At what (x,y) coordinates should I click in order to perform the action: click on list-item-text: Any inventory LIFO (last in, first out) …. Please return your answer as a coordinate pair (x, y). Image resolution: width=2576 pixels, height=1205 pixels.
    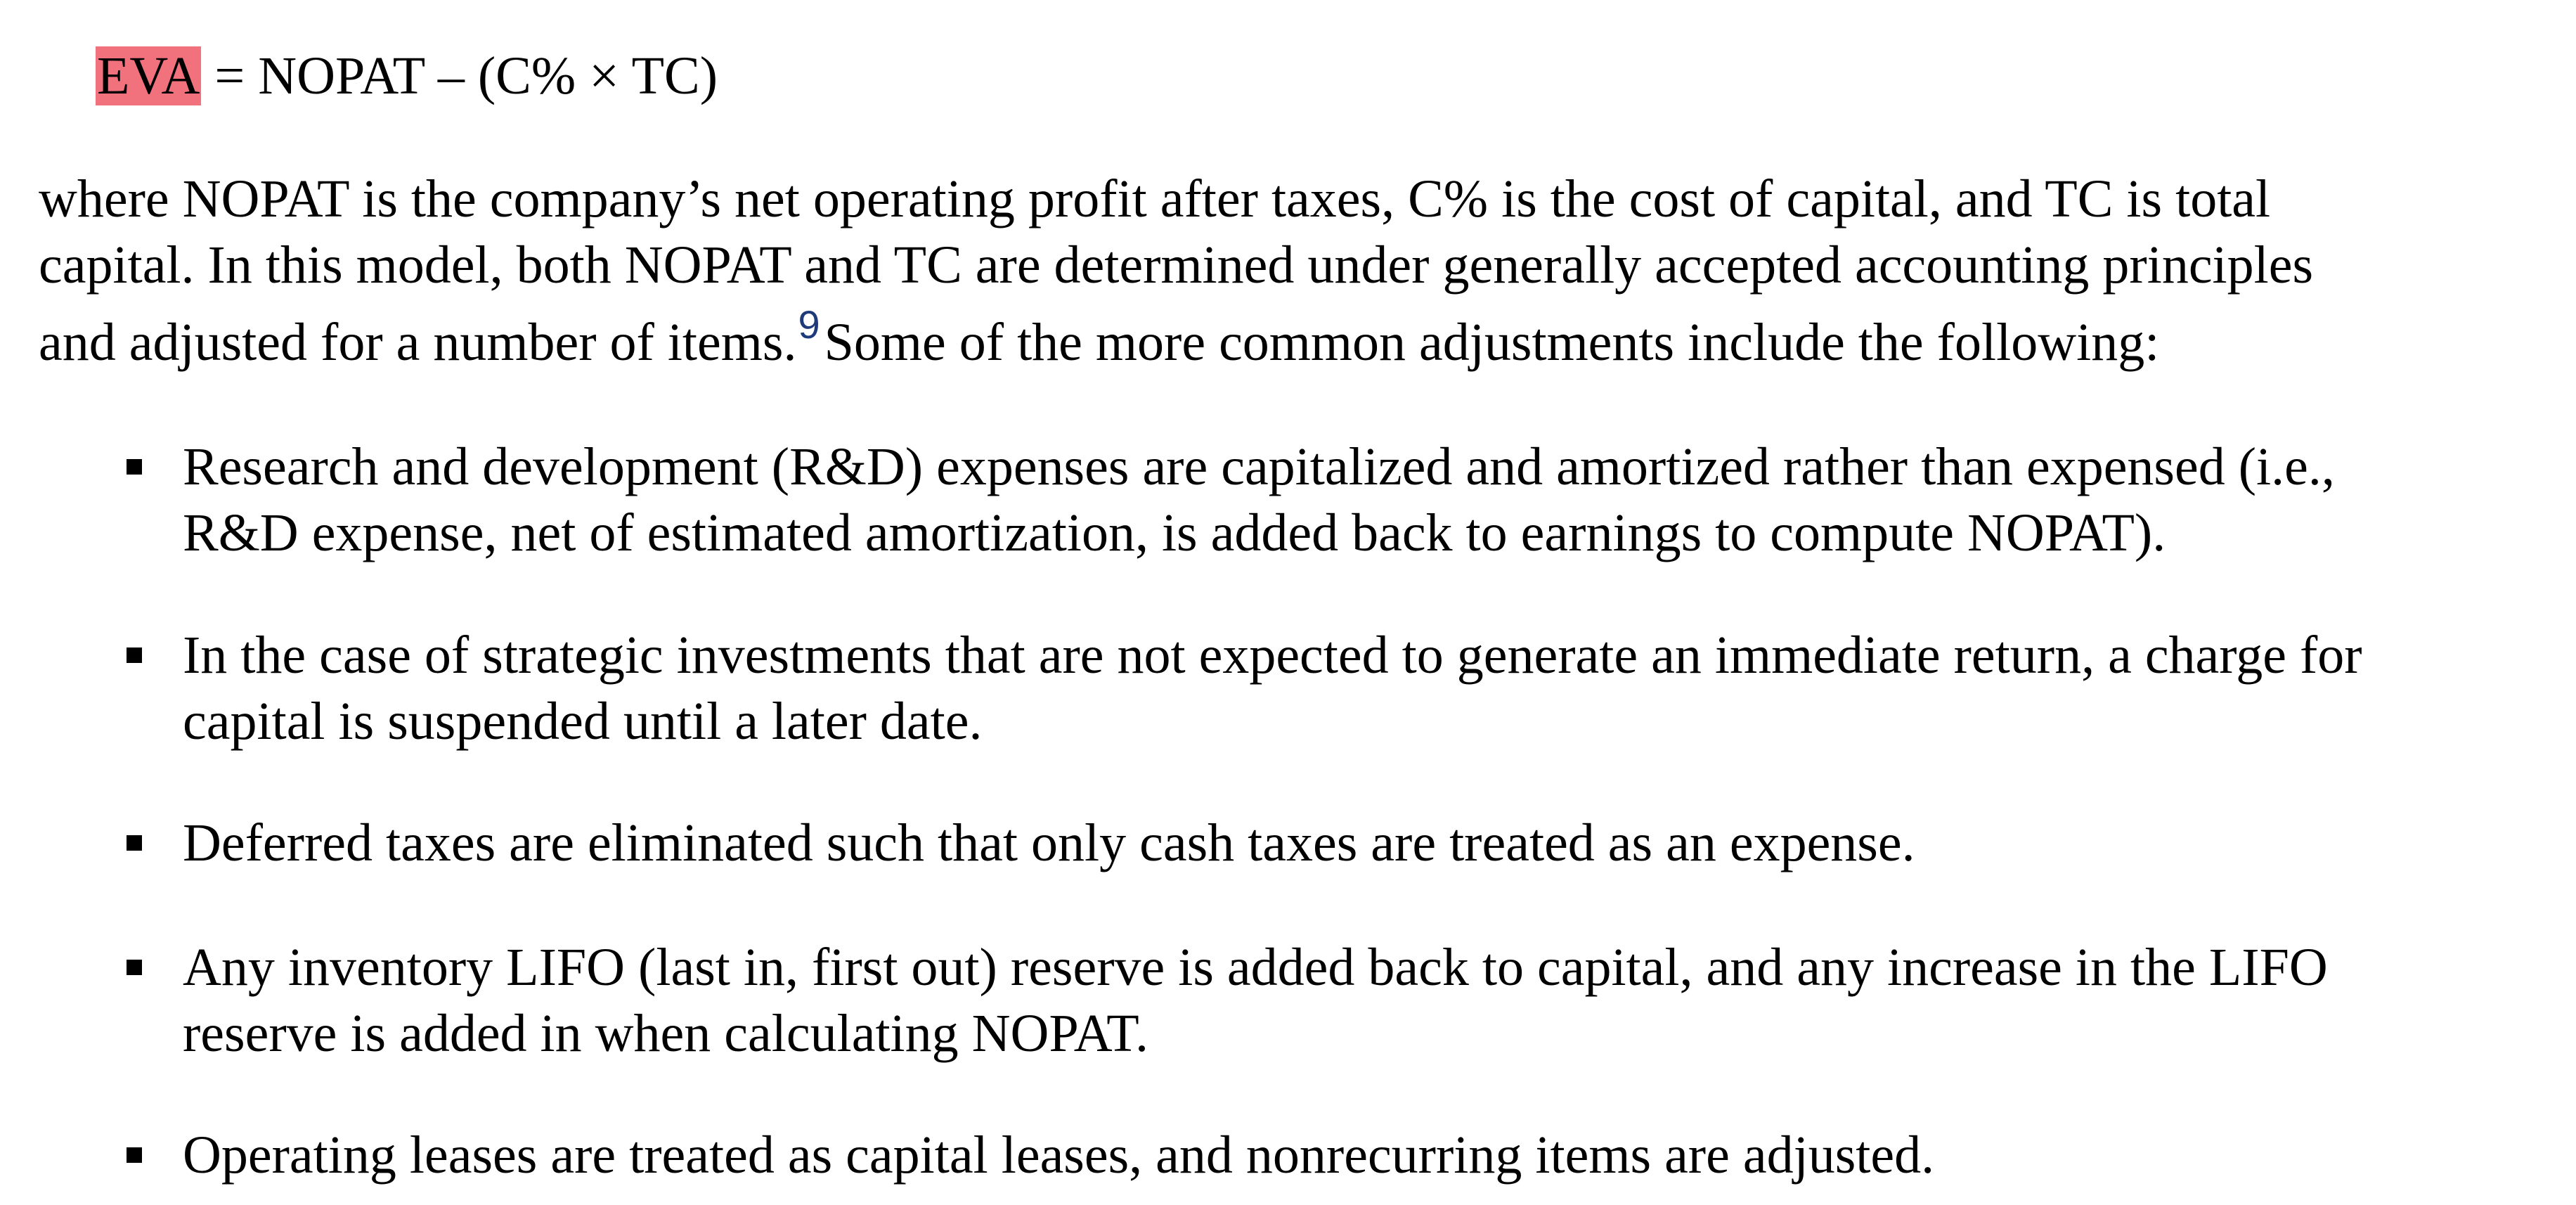
    Looking at the image, I should click on (1371, 1000).